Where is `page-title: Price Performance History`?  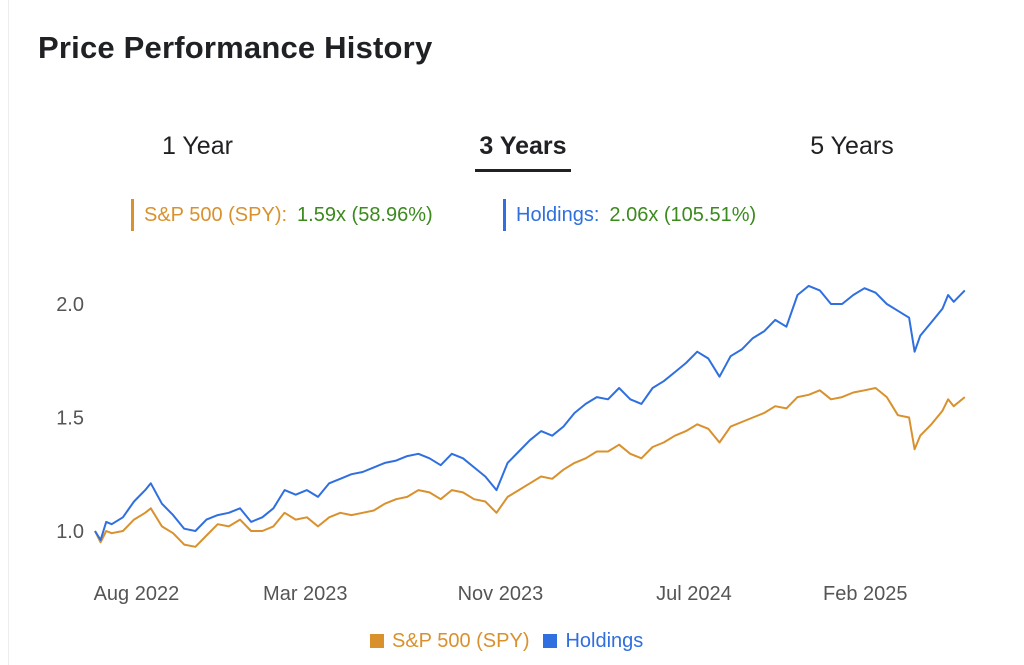
page-title: Price Performance History is located at coordinates (235, 47).